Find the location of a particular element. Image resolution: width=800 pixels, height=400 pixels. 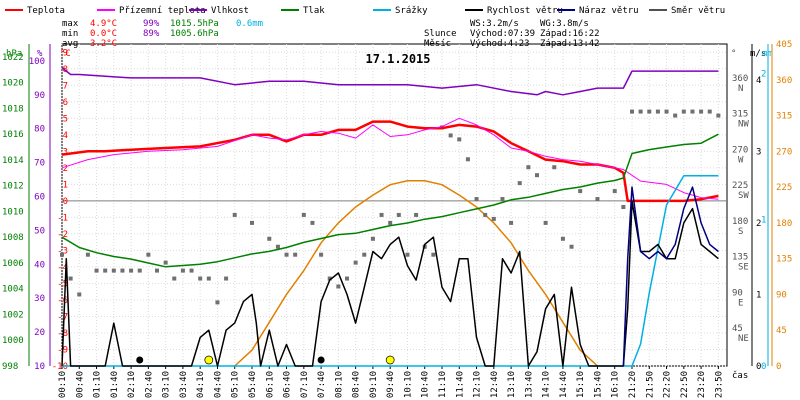

tick-label-humidity: 30 is located at coordinates (39, 299).